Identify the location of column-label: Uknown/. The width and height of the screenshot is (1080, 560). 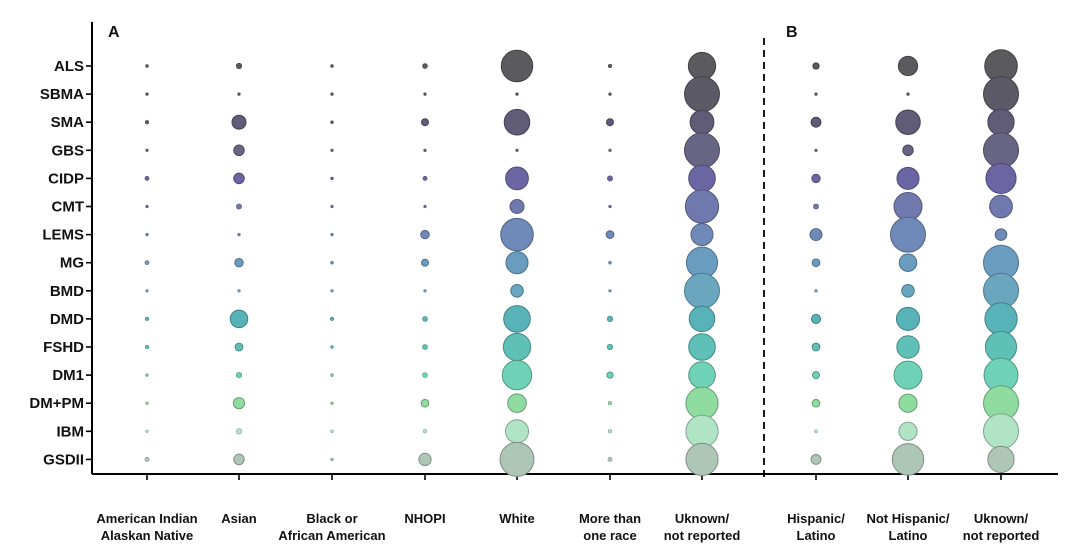
(1001, 518).